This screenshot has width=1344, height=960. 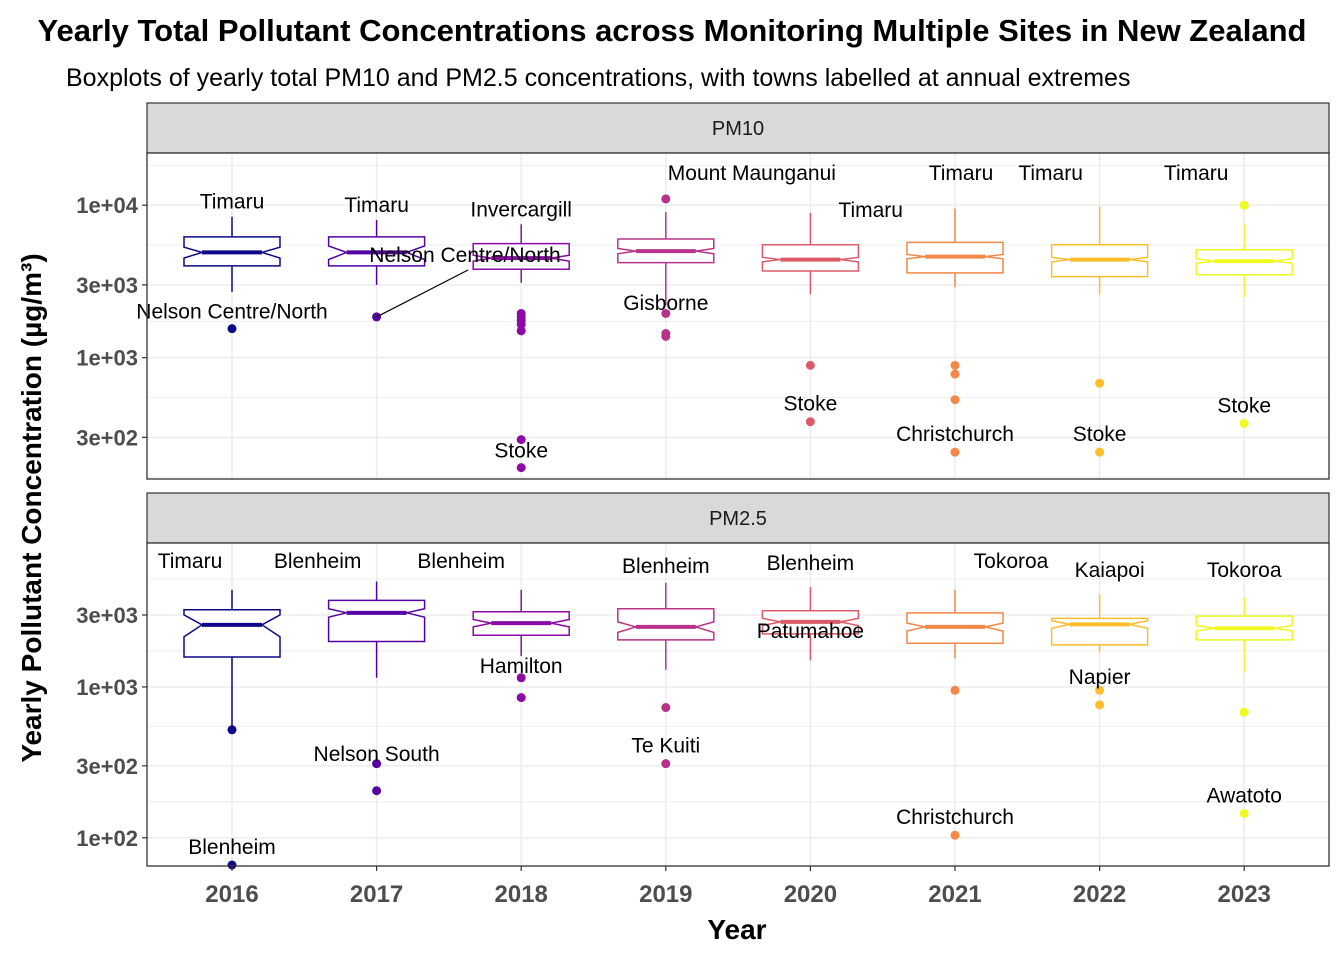 What do you see at coordinates (1244, 894) in the screenshot?
I see `x-tick-label: 2023` at bounding box center [1244, 894].